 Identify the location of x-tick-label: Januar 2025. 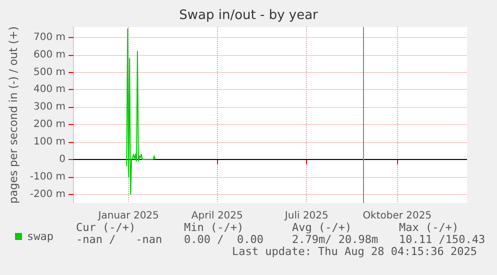
(128, 216).